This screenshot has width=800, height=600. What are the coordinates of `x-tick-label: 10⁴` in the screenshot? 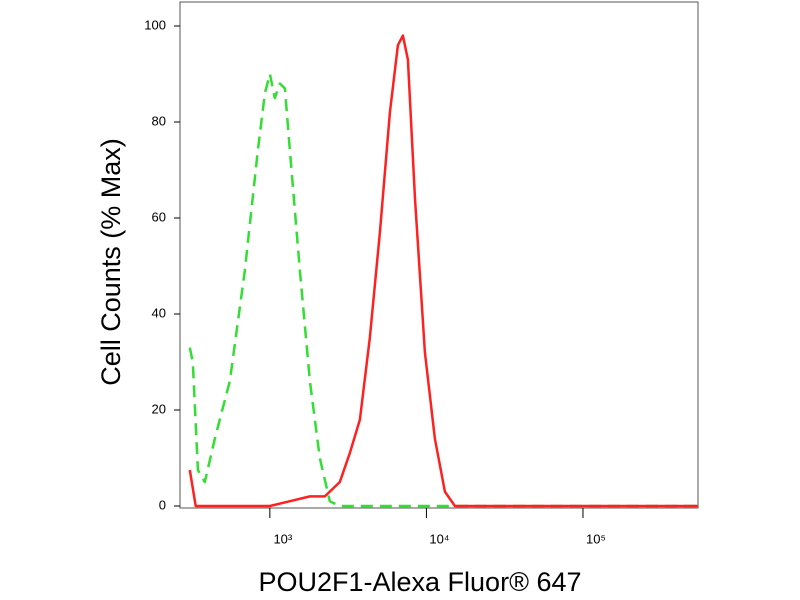 It's located at (439, 538).